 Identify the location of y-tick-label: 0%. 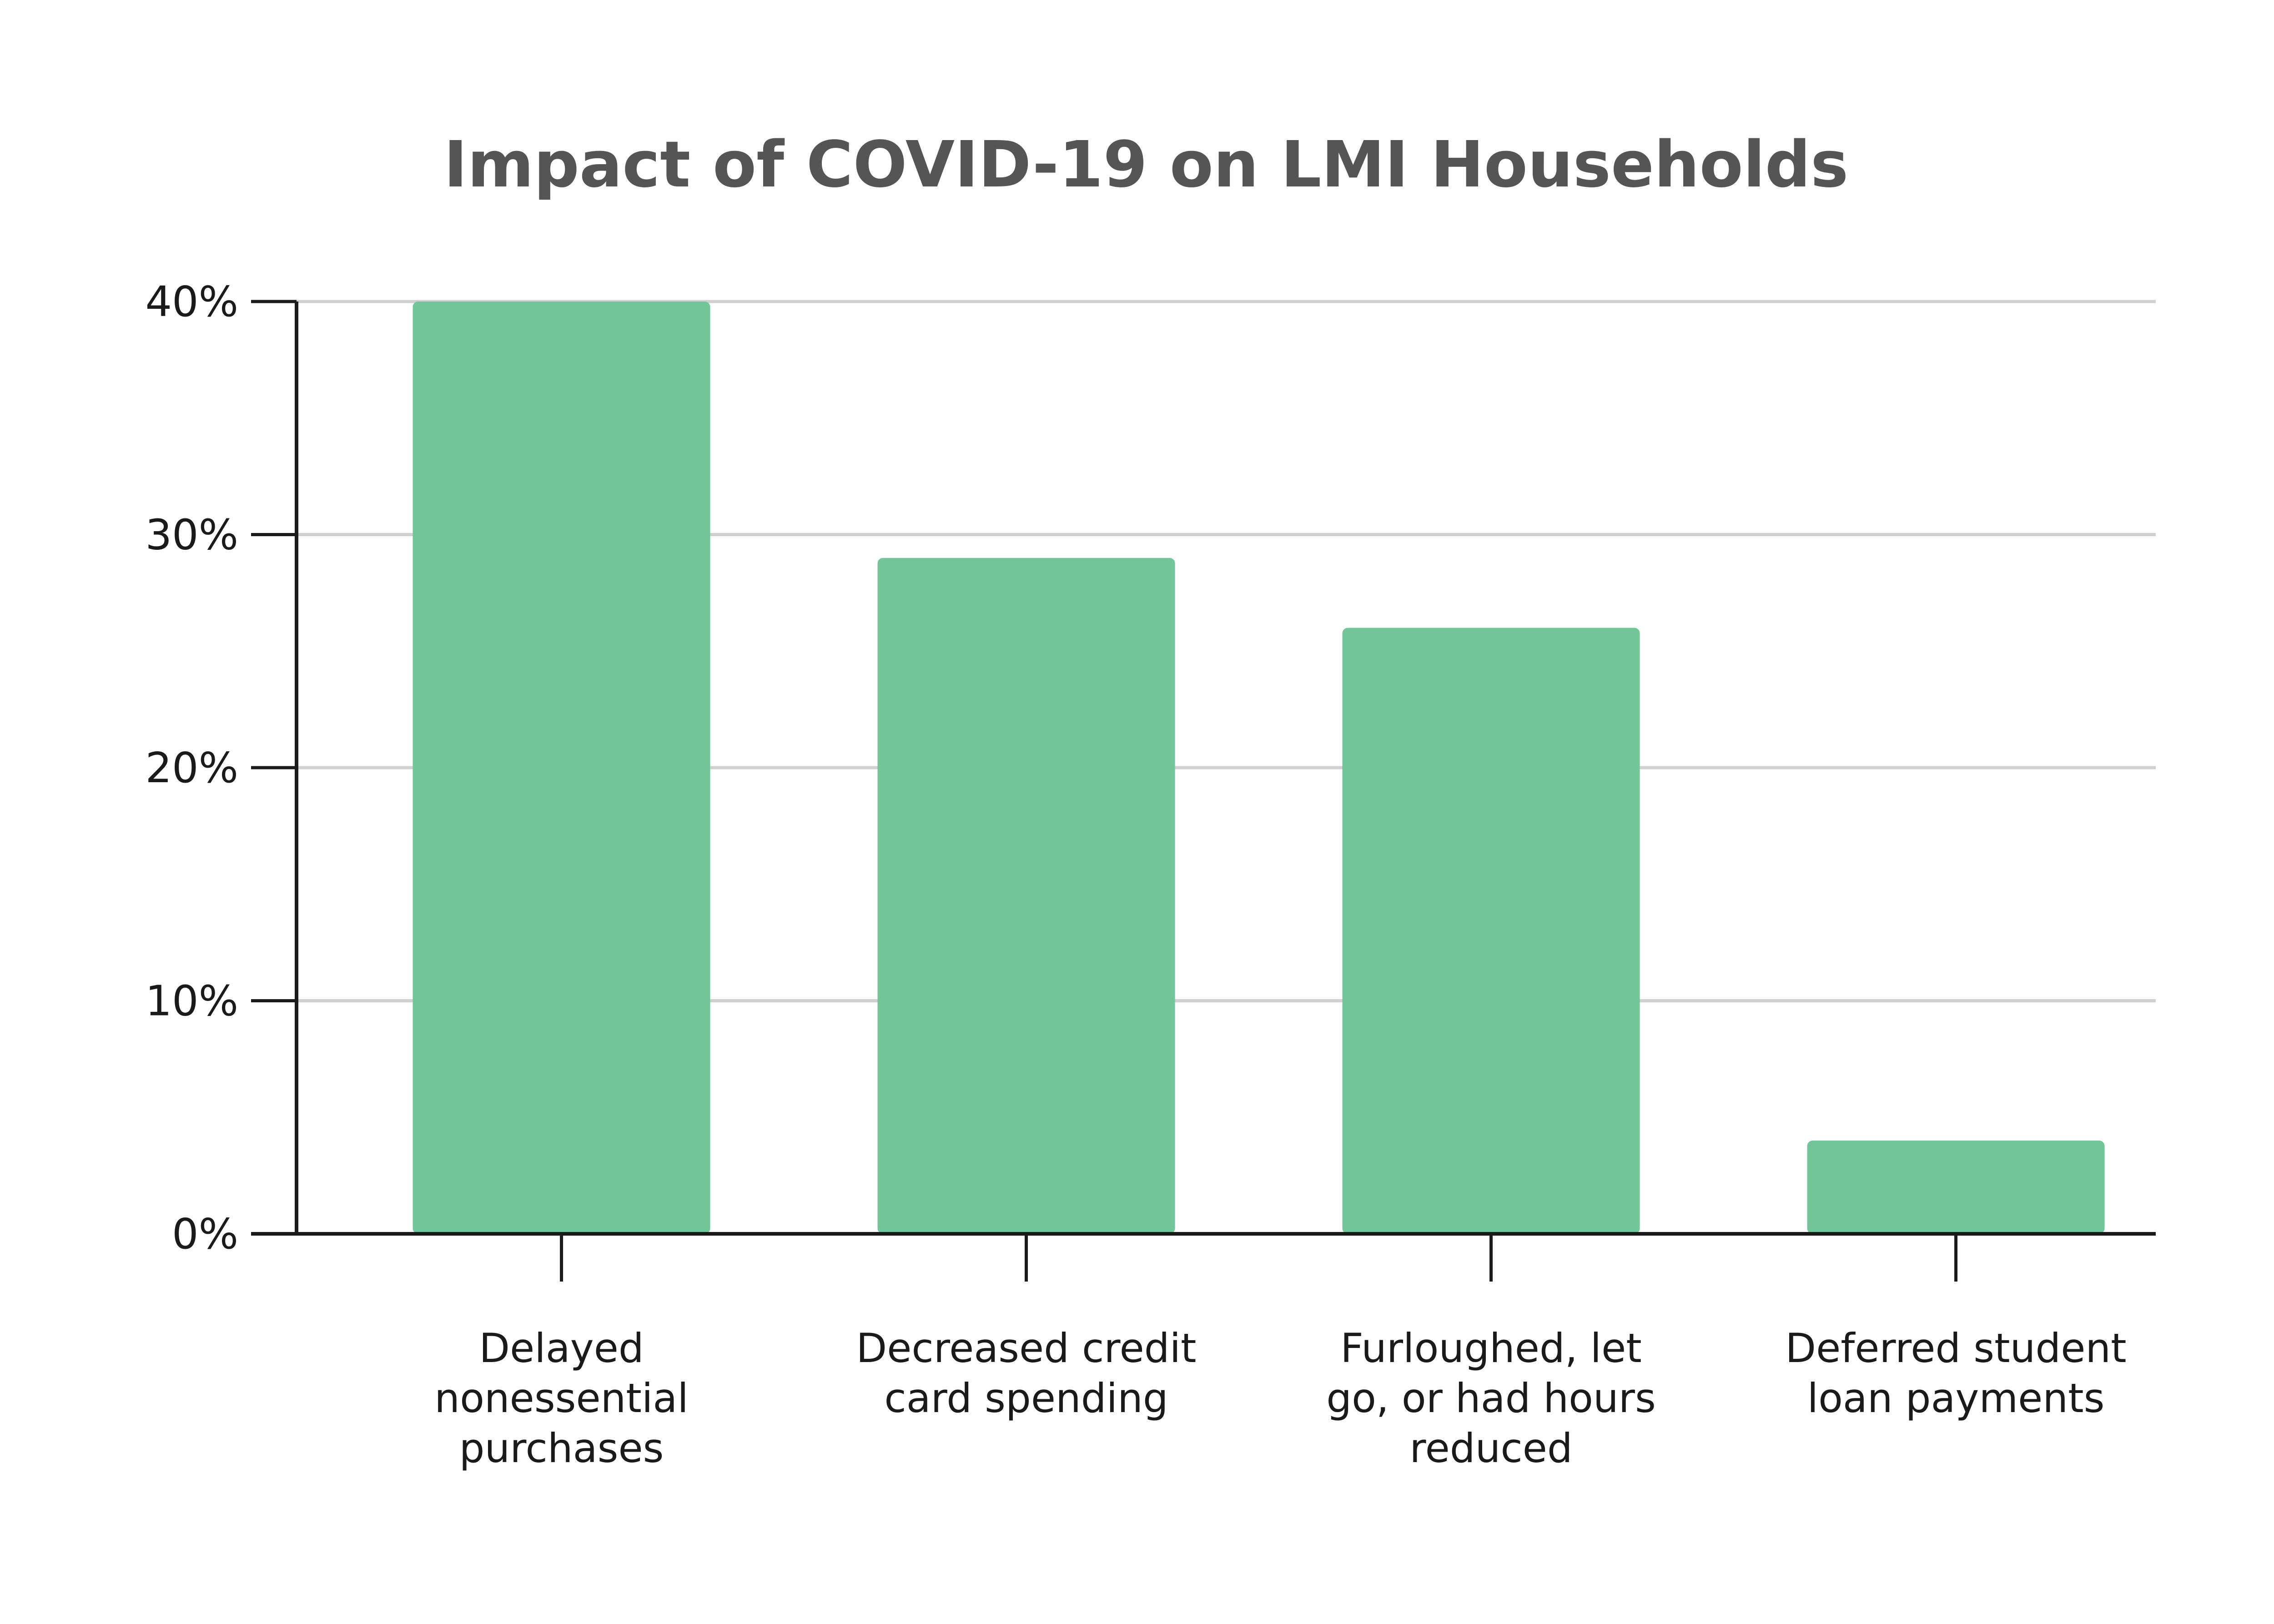
(205, 1234).